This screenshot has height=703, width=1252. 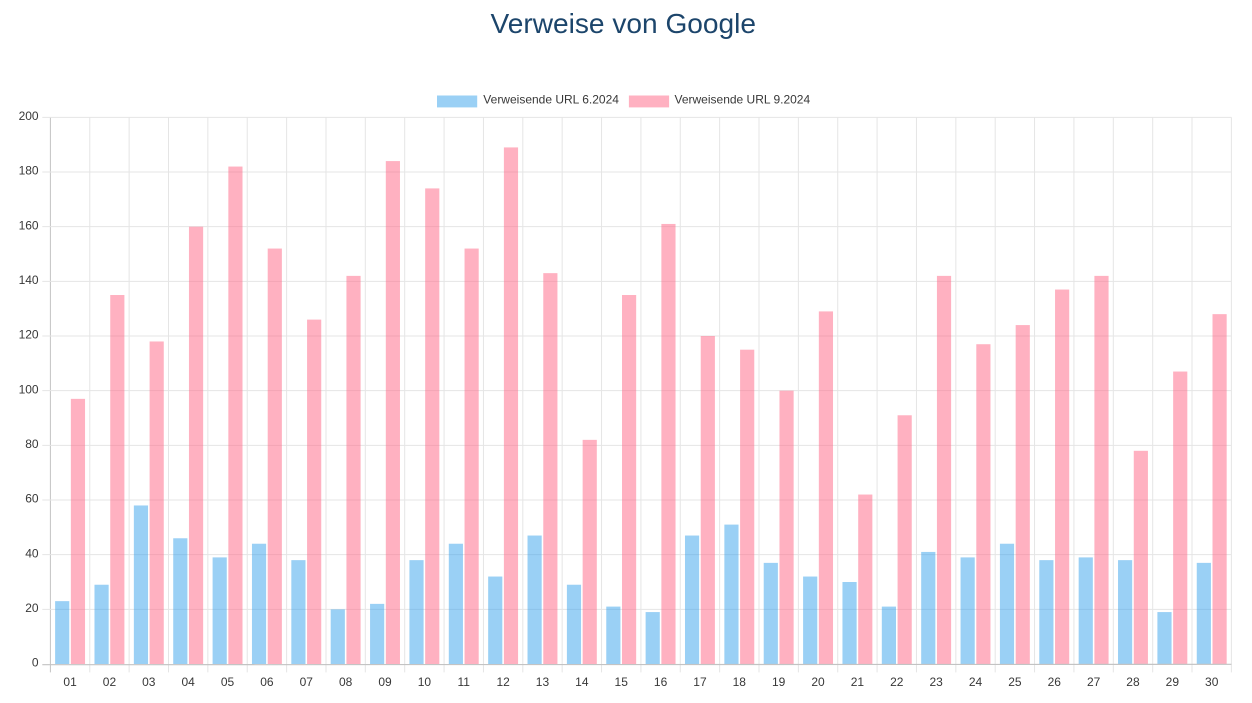 I want to click on svg-text: 180, so click(x=29, y=171).